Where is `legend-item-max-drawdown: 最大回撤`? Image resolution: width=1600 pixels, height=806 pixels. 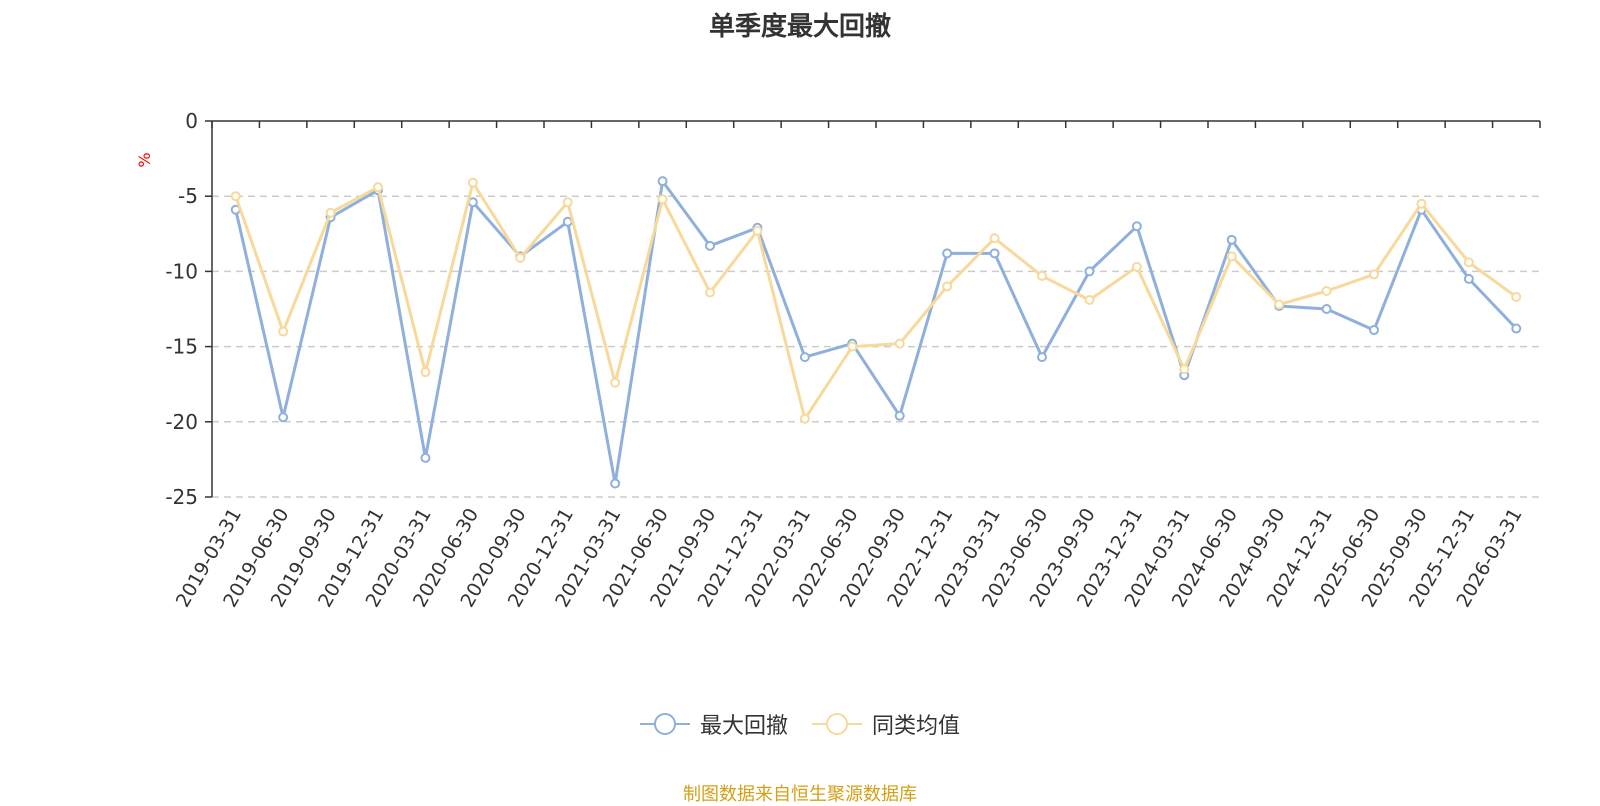 legend-item-max-drawdown: 最大回撤 is located at coordinates (713, 724).